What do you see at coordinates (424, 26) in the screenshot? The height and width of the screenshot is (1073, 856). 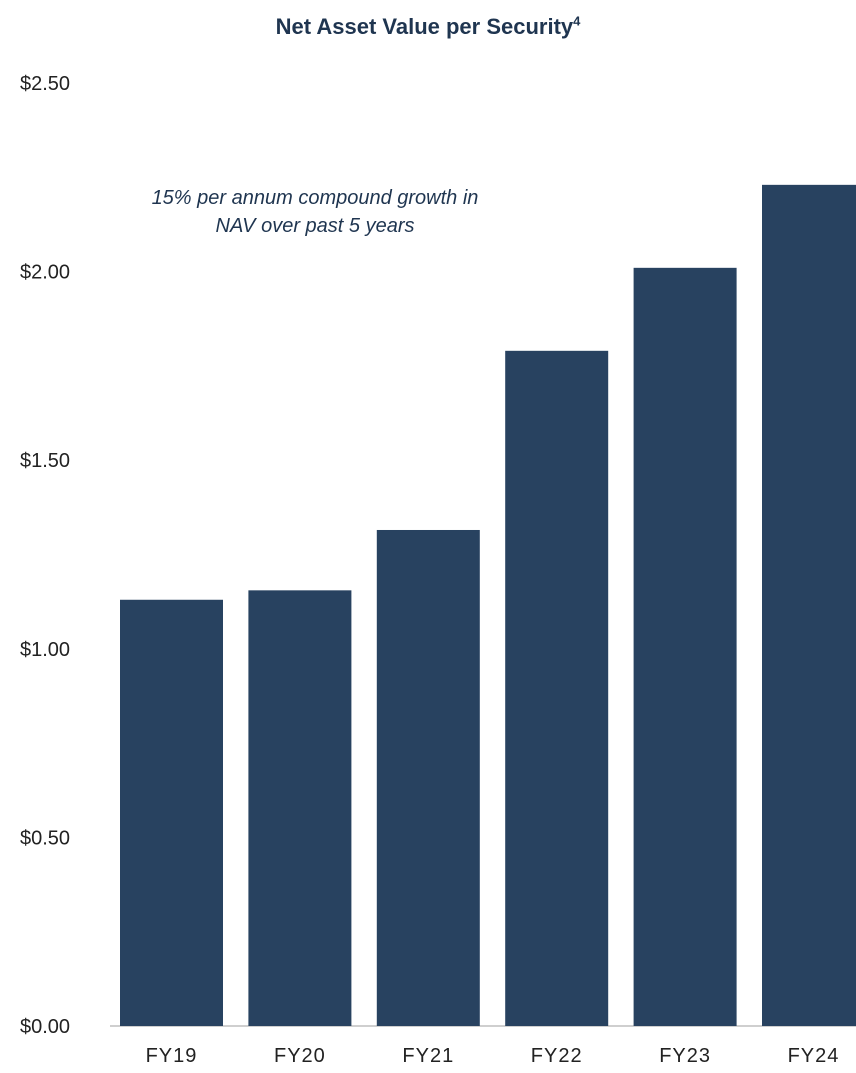 I see `chart-title-text: Net Asset Value per Security` at bounding box center [424, 26].